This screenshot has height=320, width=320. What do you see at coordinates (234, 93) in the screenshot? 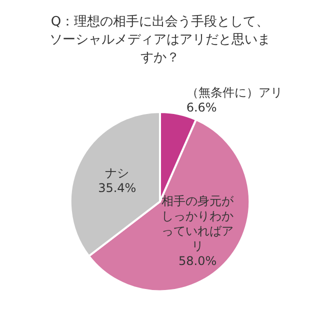
I see `slice-label: （無条件に）アリ` at bounding box center [234, 93].